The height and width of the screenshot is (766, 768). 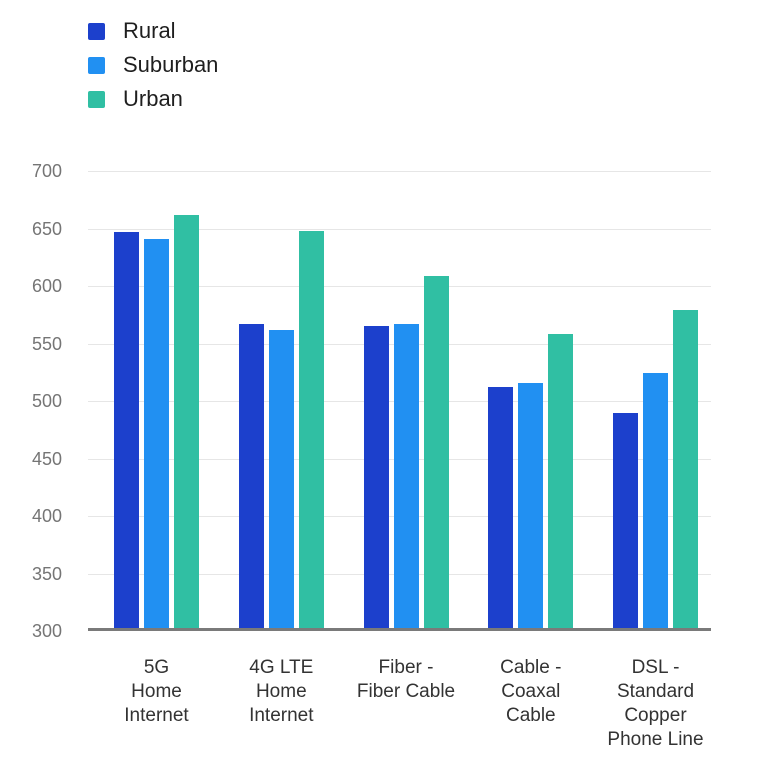 I want to click on y-tick-label-650: 650, so click(x=46, y=228).